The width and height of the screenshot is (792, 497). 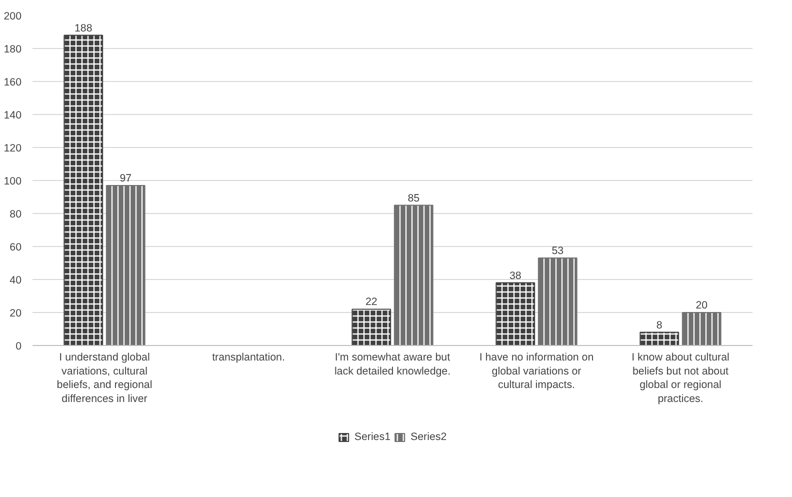 What do you see at coordinates (558, 251) in the screenshot?
I see `data-label: 53` at bounding box center [558, 251].